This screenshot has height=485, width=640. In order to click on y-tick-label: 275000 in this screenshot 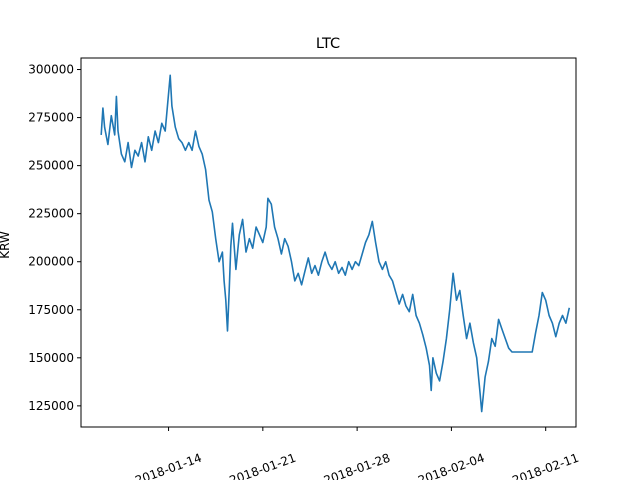, I will do `click(51, 118)`.